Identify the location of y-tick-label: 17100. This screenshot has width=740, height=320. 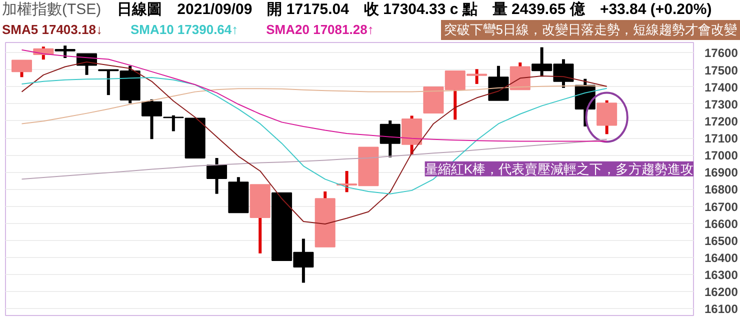
(721, 139).